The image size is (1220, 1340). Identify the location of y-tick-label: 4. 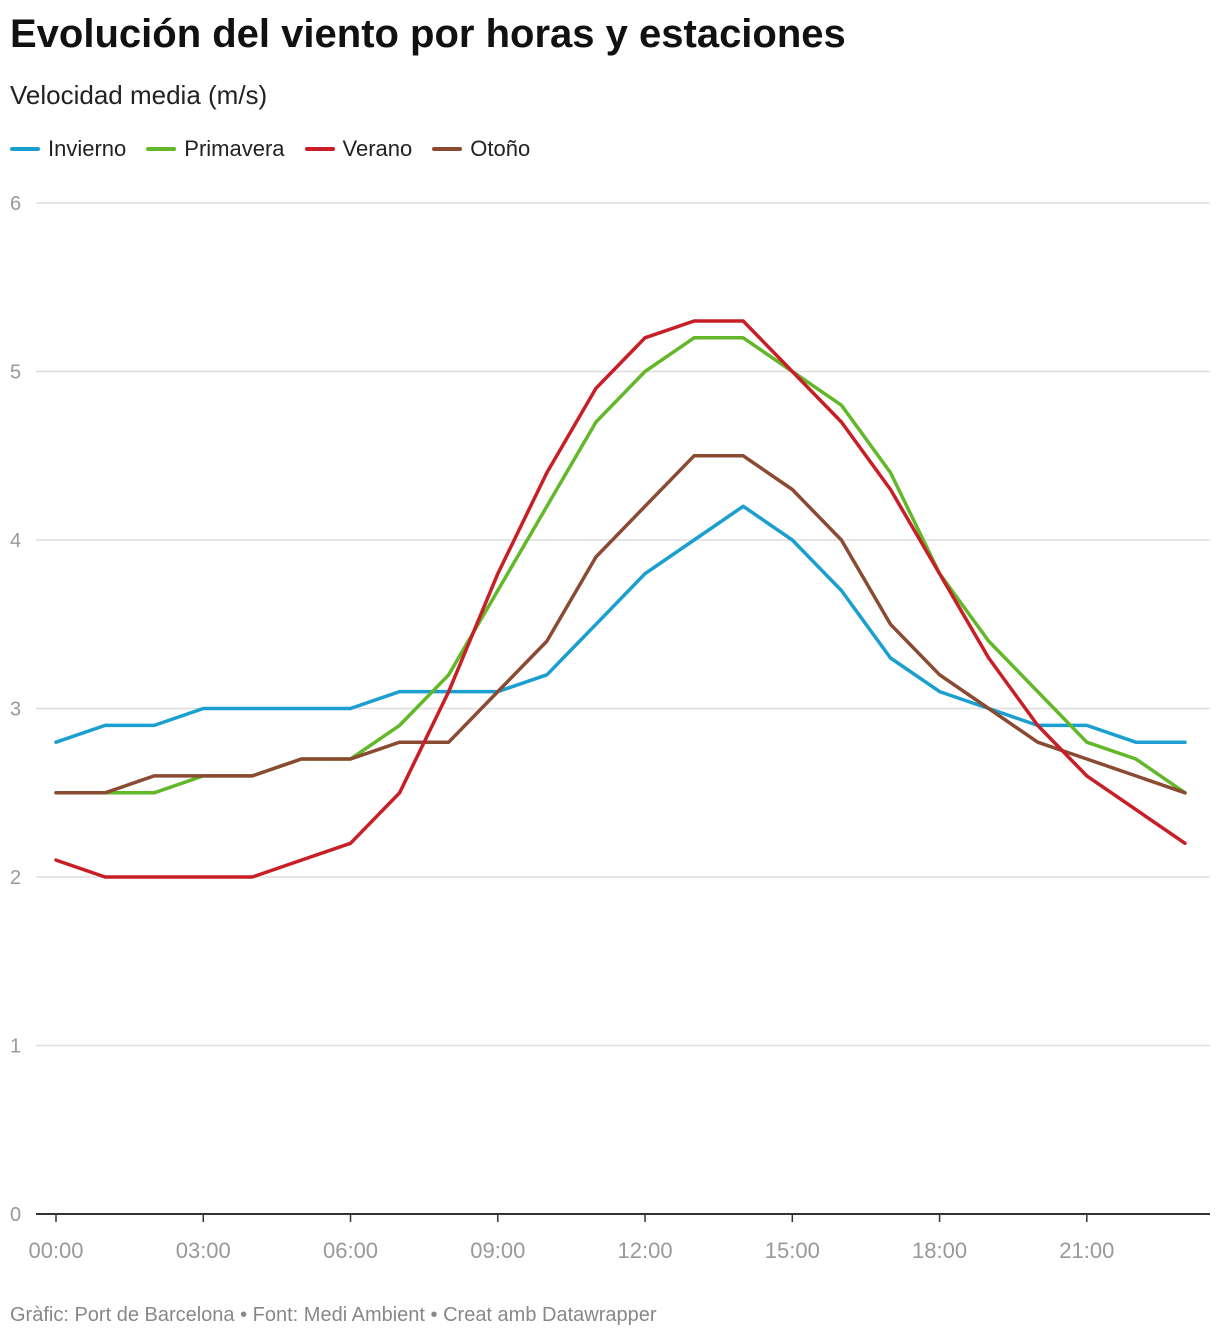
(15, 541).